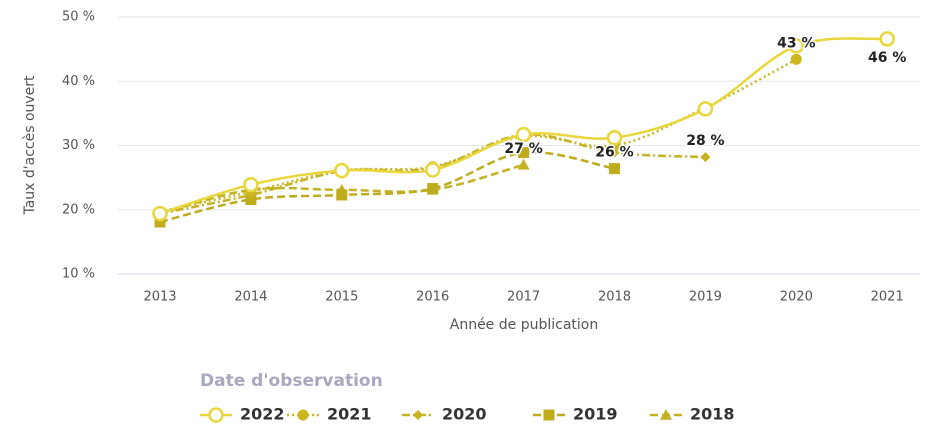  What do you see at coordinates (341, 297) in the screenshot?
I see `x-tick-label: 2015` at bounding box center [341, 297].